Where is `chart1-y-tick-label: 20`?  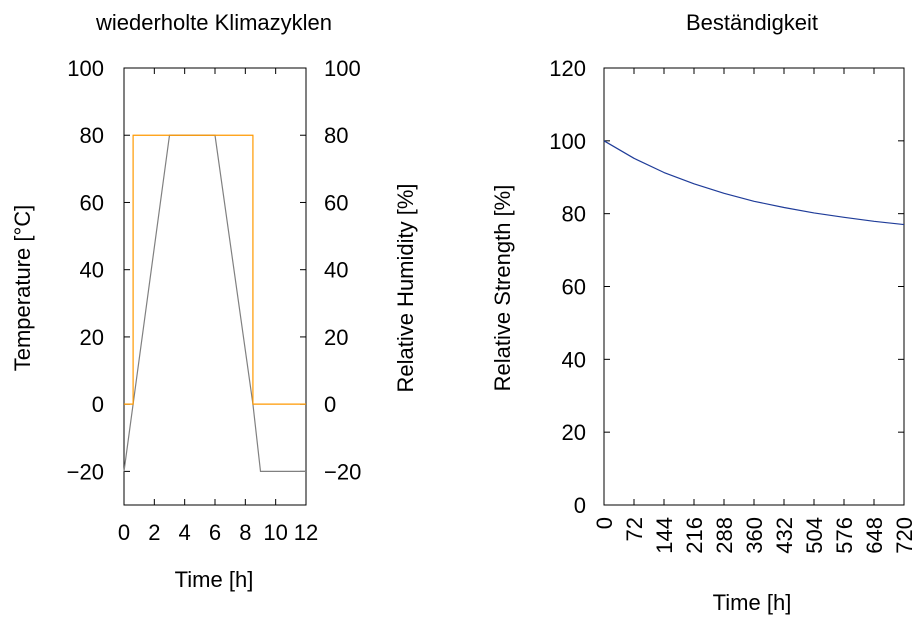 chart1-y-tick-label: 20 is located at coordinates (92, 337).